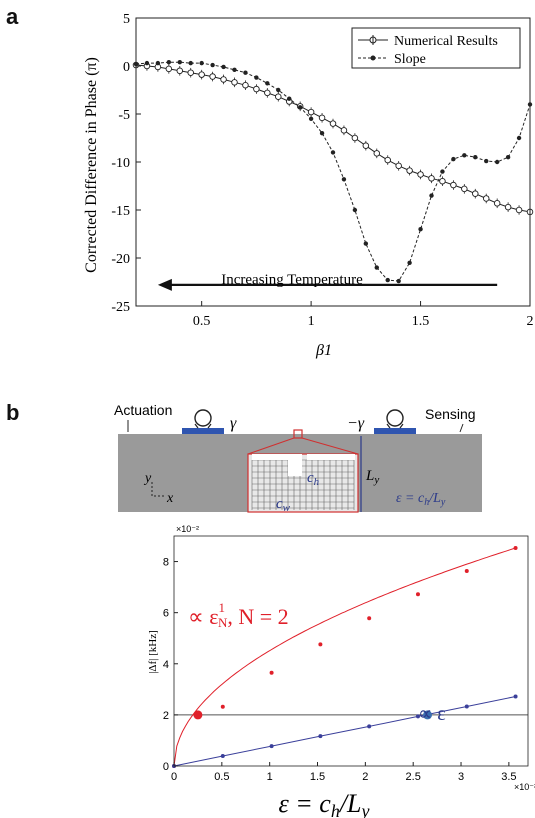  I want to click on chart-b-xtick-label: 2.5, so click(413, 777).